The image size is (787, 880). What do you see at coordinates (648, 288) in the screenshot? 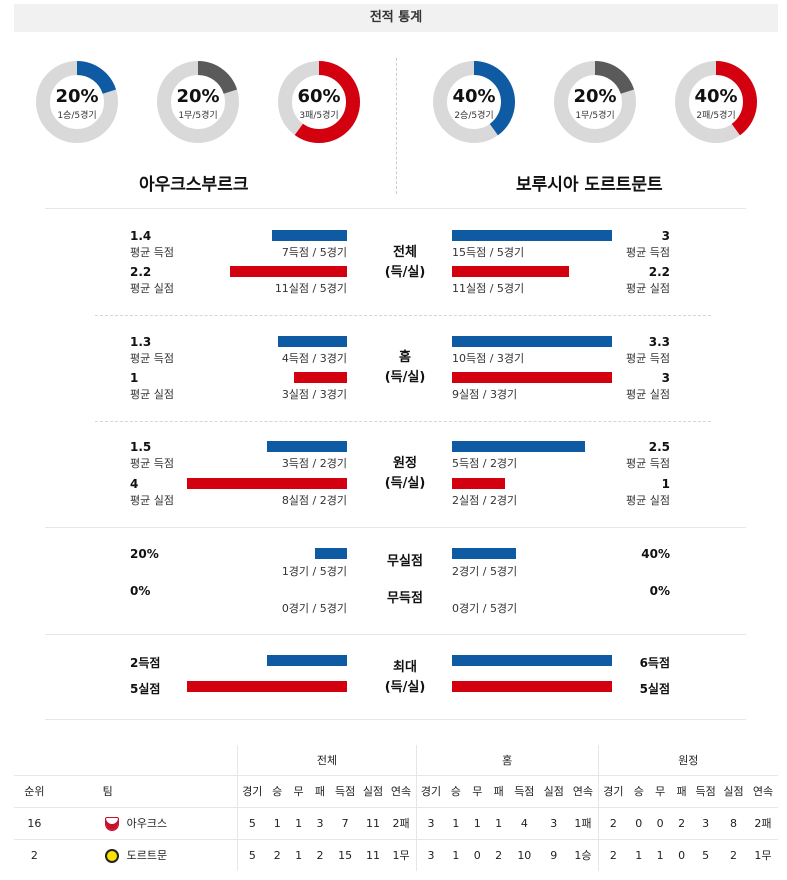
I see `right-avg-conceded-label: 평균 실점` at bounding box center [648, 288].